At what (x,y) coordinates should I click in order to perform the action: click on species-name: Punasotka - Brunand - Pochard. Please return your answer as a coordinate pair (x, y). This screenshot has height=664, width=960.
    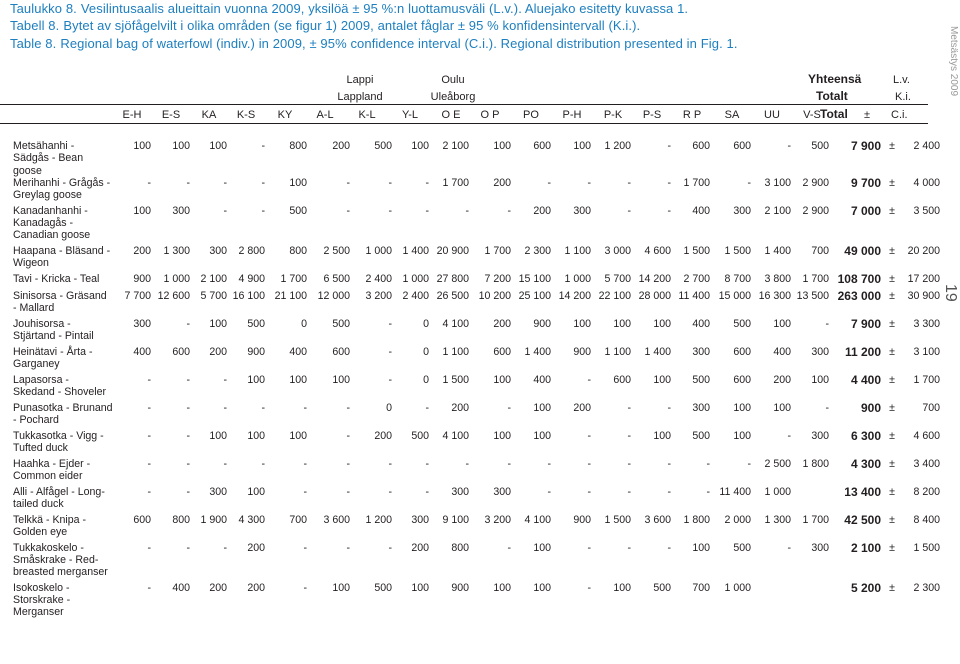
    Looking at the image, I should click on (63, 414).